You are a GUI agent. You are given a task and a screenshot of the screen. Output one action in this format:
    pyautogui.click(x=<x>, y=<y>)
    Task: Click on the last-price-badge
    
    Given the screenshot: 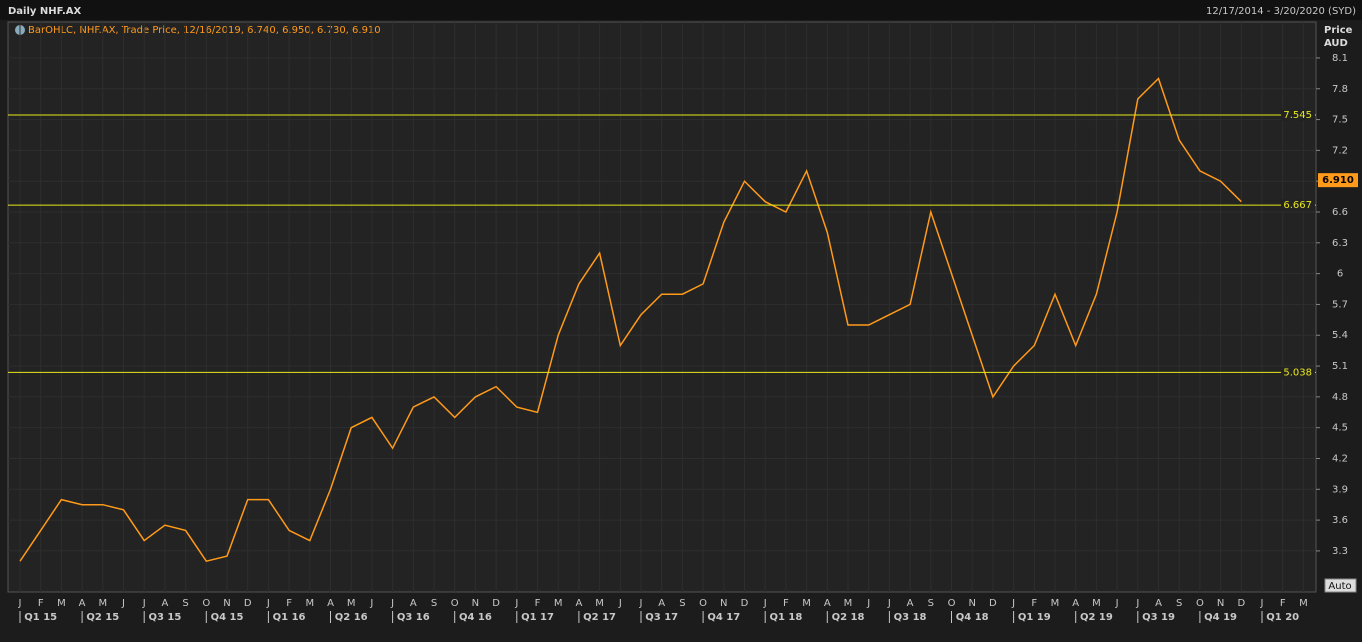 What is the action you would take?
    pyautogui.click(x=1338, y=180)
    